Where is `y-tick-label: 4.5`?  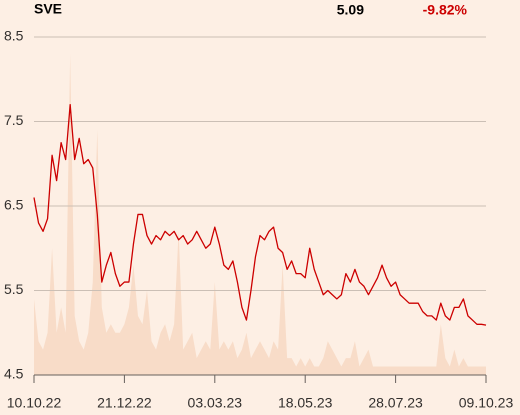
y-tick-label: 4.5 is located at coordinates (14, 374).